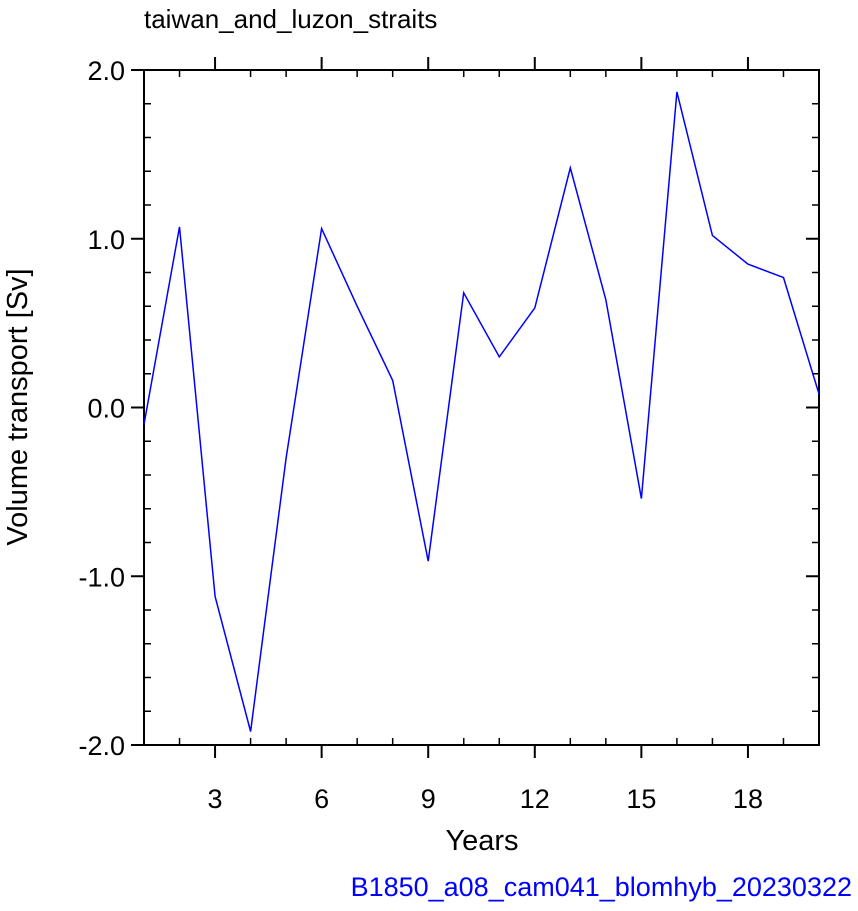 The width and height of the screenshot is (858, 911). I want to click on x-tick-label: 6, so click(321, 799).